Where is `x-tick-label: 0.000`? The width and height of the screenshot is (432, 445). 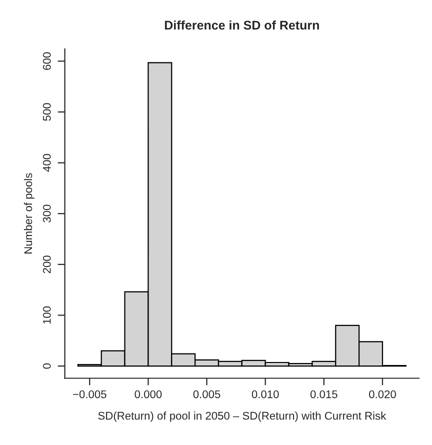 x-tick-label: 0.000 is located at coordinates (148, 394).